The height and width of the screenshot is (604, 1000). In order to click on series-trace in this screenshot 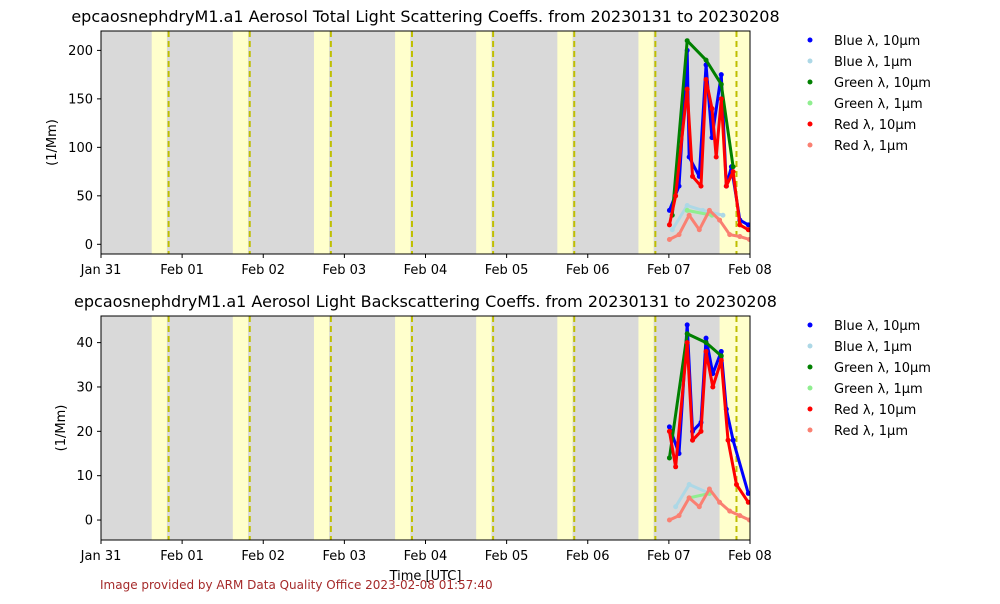, I will do `click(695, 395)`.